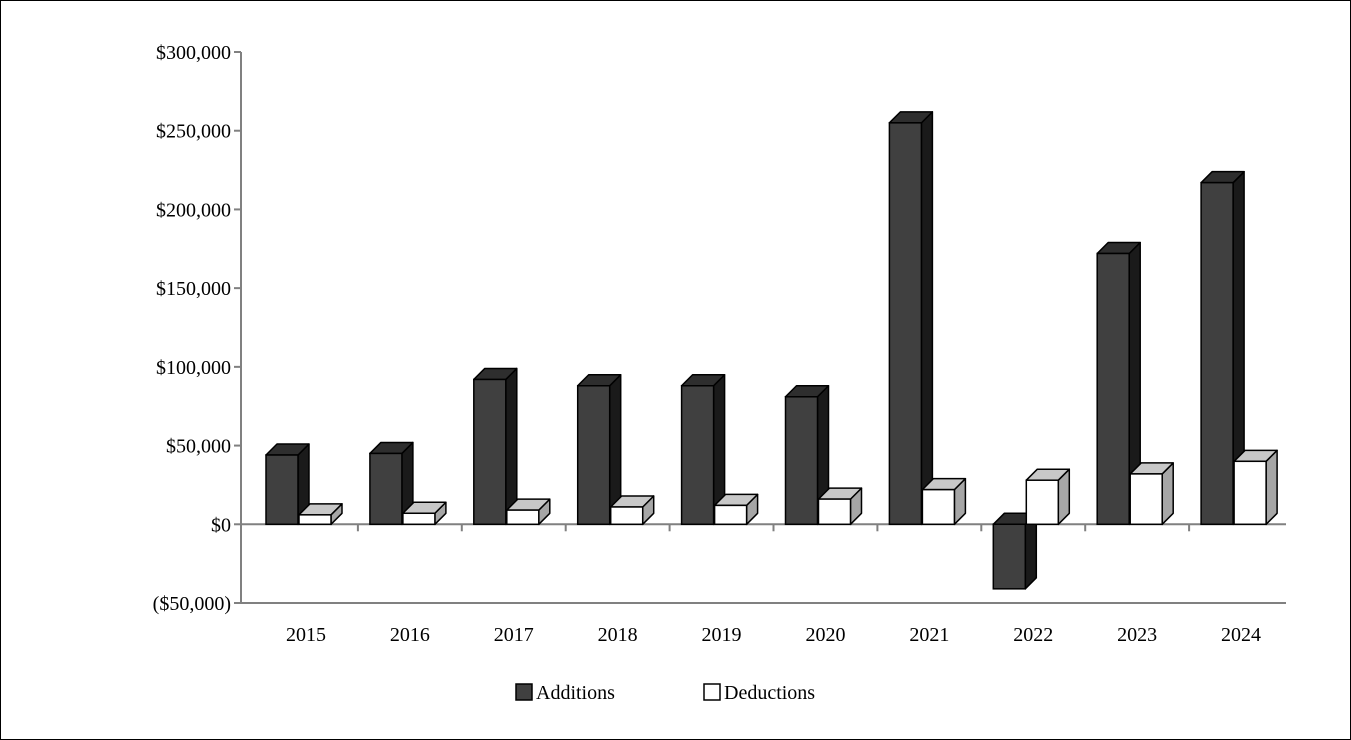 The height and width of the screenshot is (740, 1351). I want to click on bar-deductions-2022, so click(1048, 497).